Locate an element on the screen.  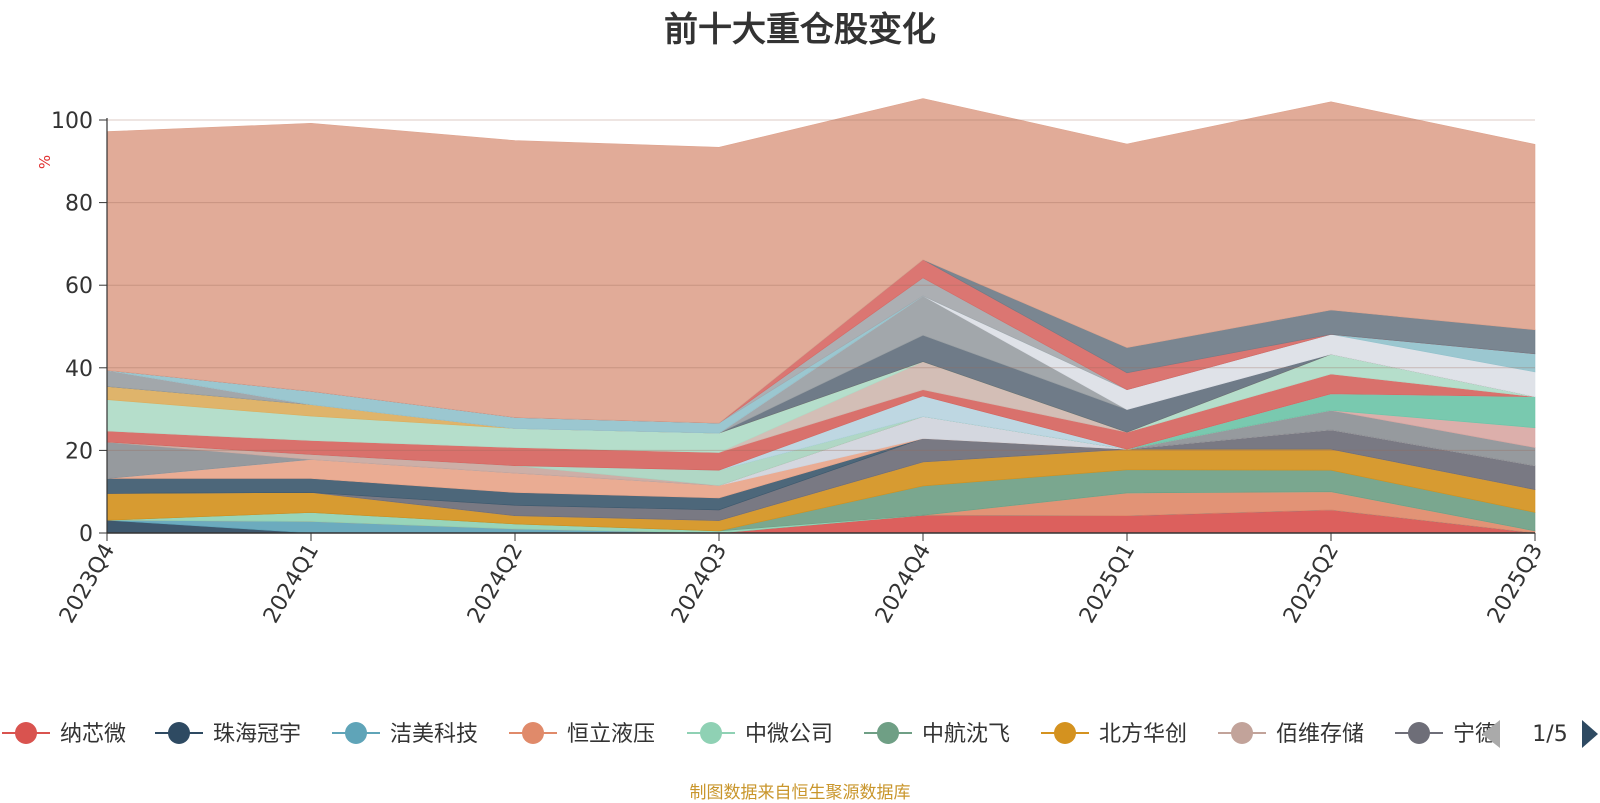
legend-item-7: 北方华创 is located at coordinates (1114, 734).